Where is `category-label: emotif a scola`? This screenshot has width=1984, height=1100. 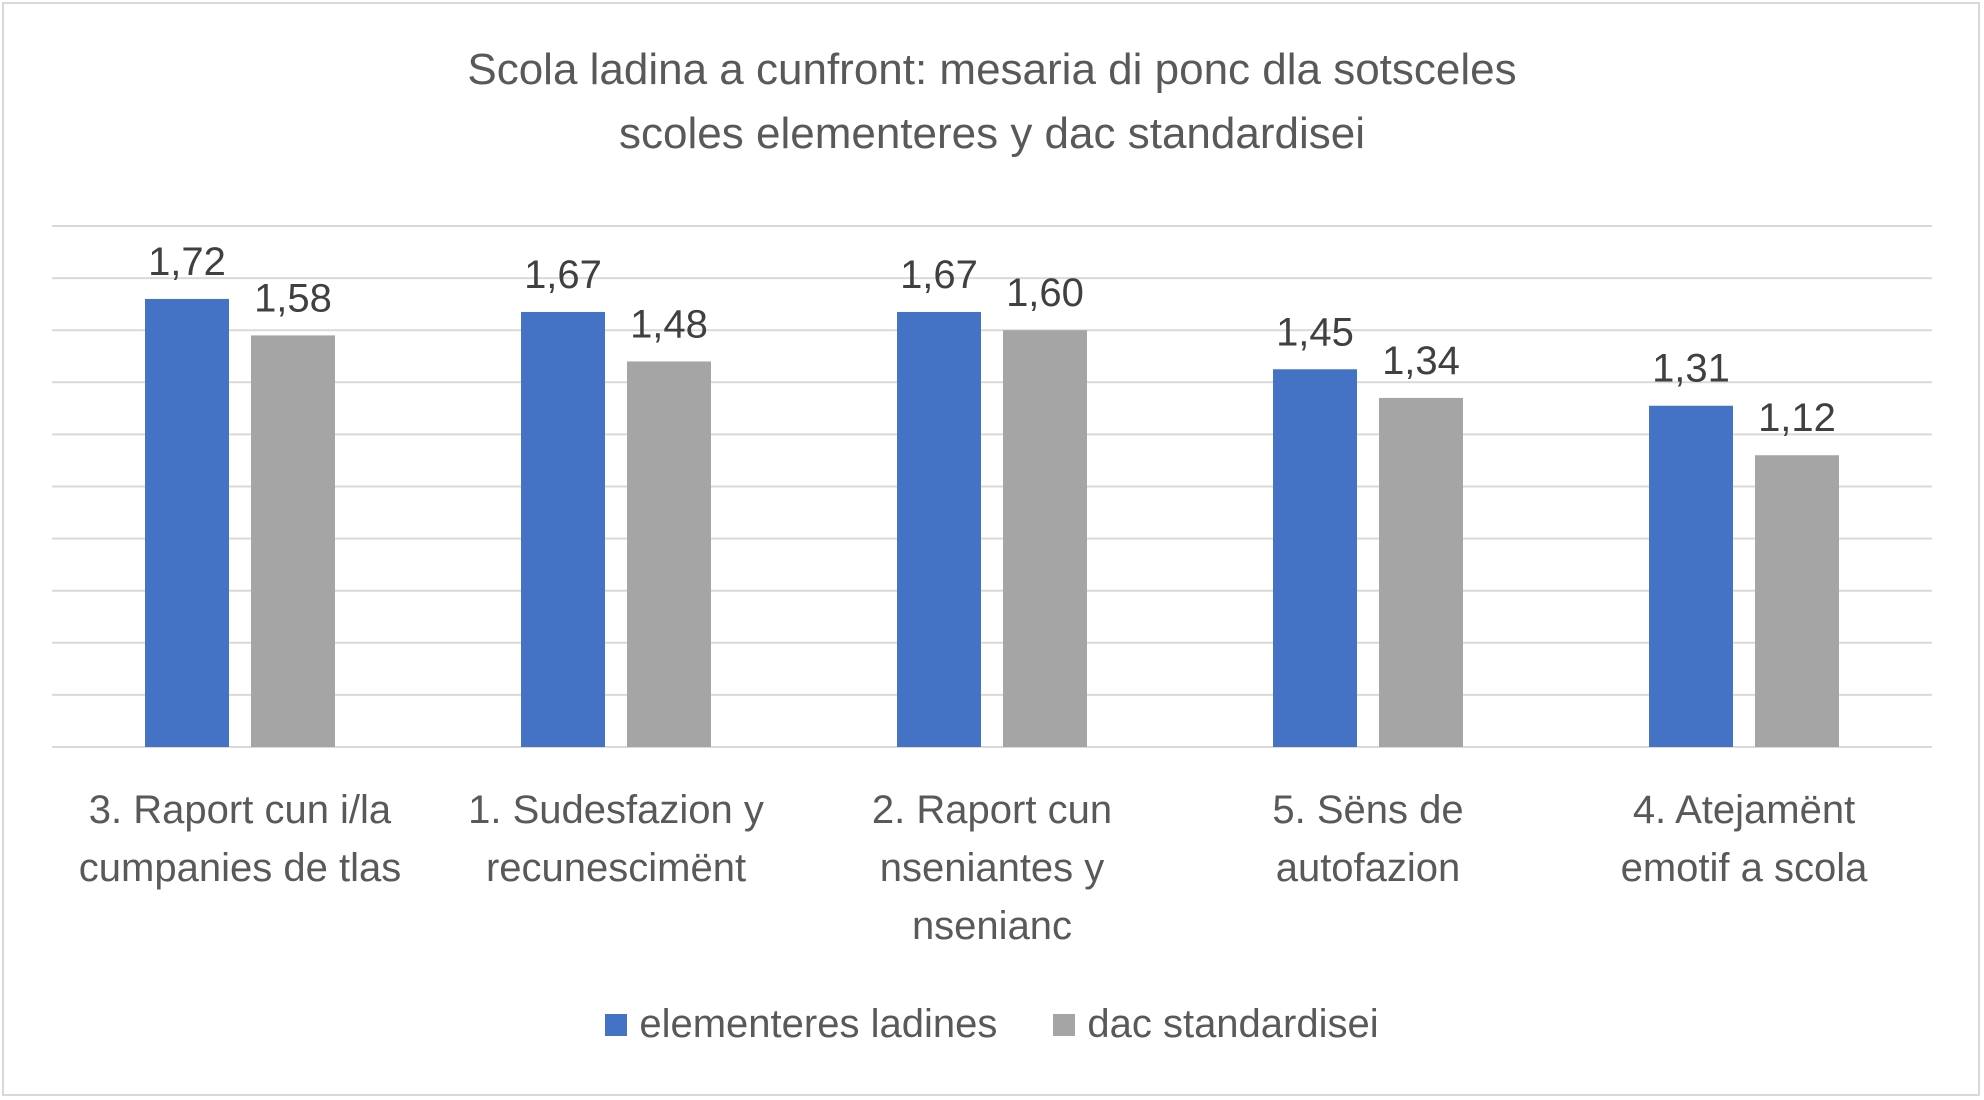 category-label: emotif a scola is located at coordinates (1745, 868).